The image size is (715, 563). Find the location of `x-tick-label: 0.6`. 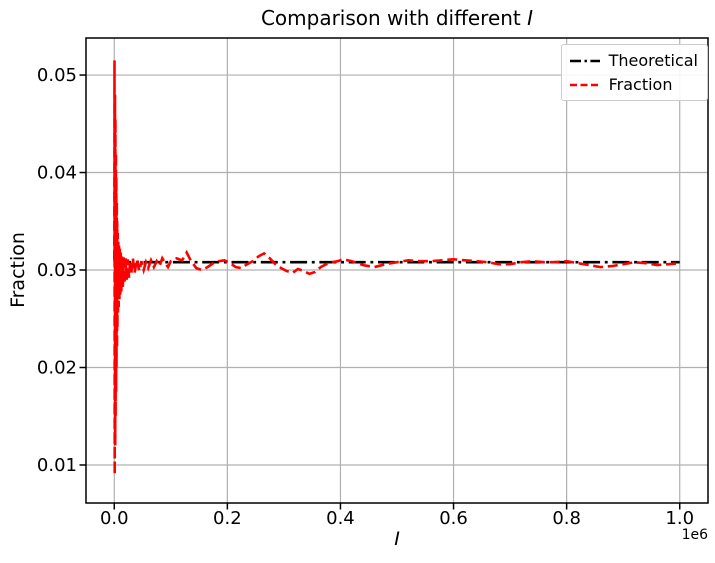

x-tick-label: 0.6 is located at coordinates (453, 518).